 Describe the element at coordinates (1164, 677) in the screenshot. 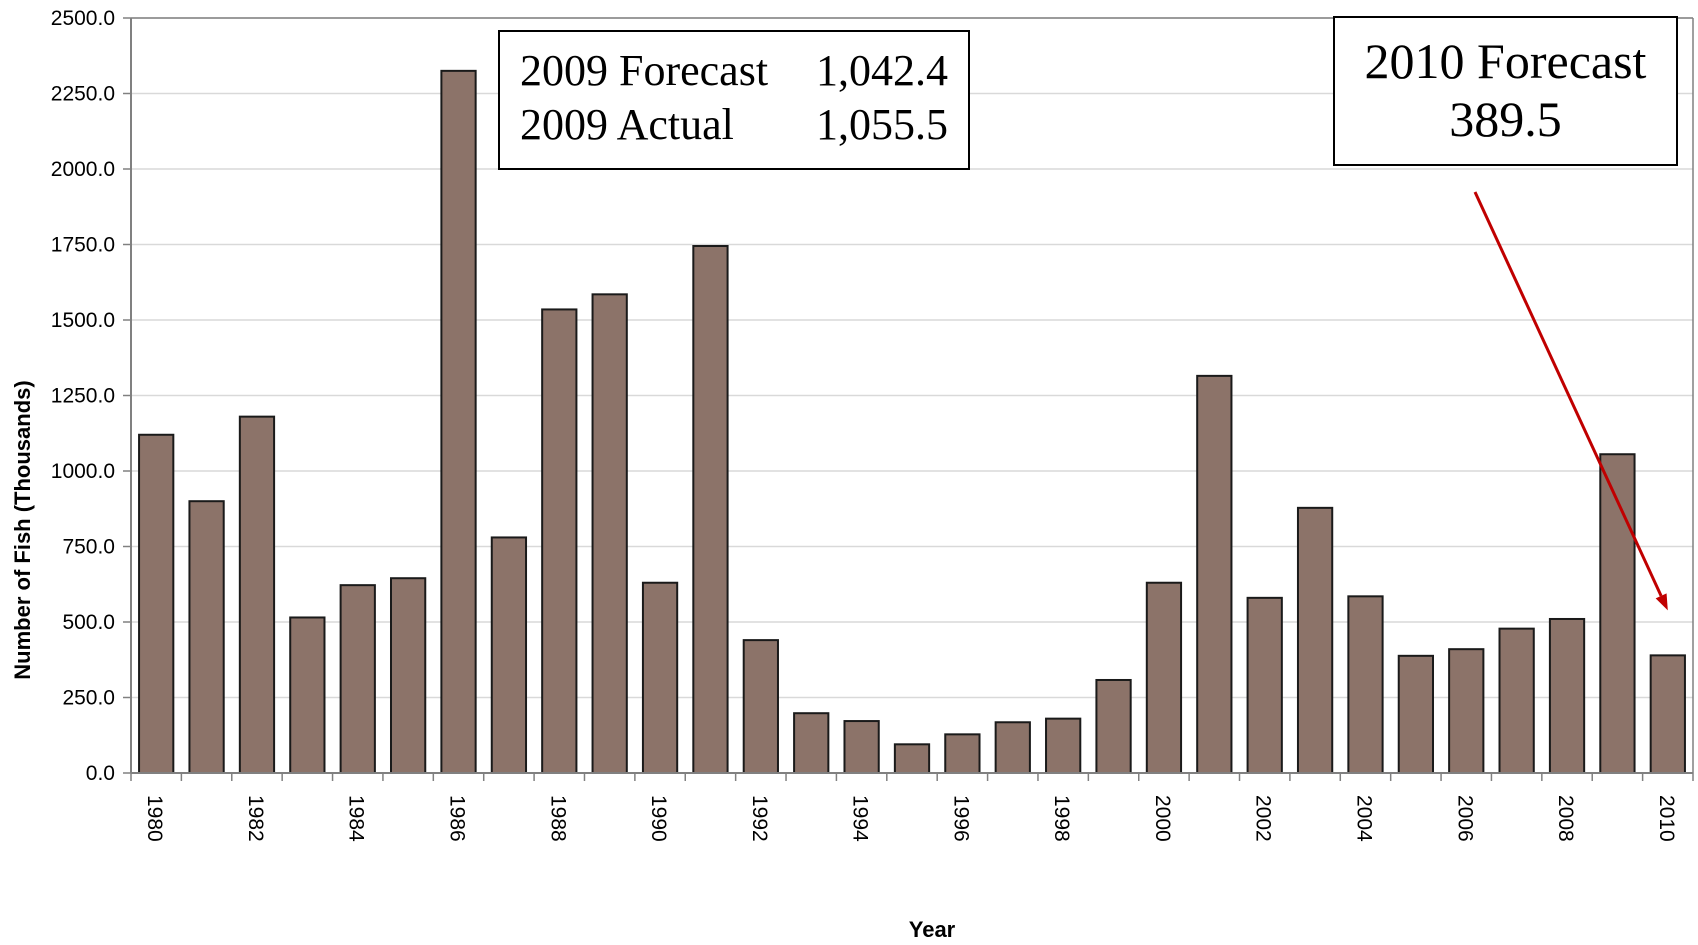

I see `bar-2000` at that location.